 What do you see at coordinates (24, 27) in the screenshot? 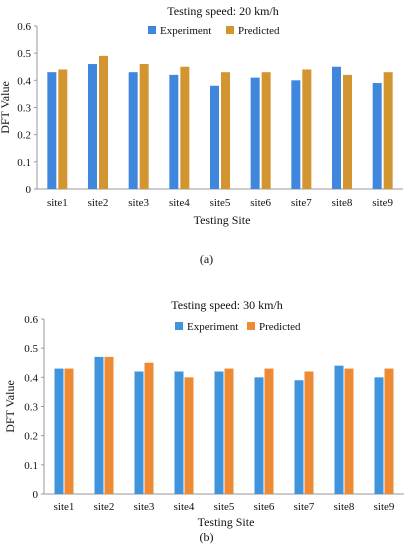
I see `y-tick-label-a-6: 0.6` at bounding box center [24, 27].